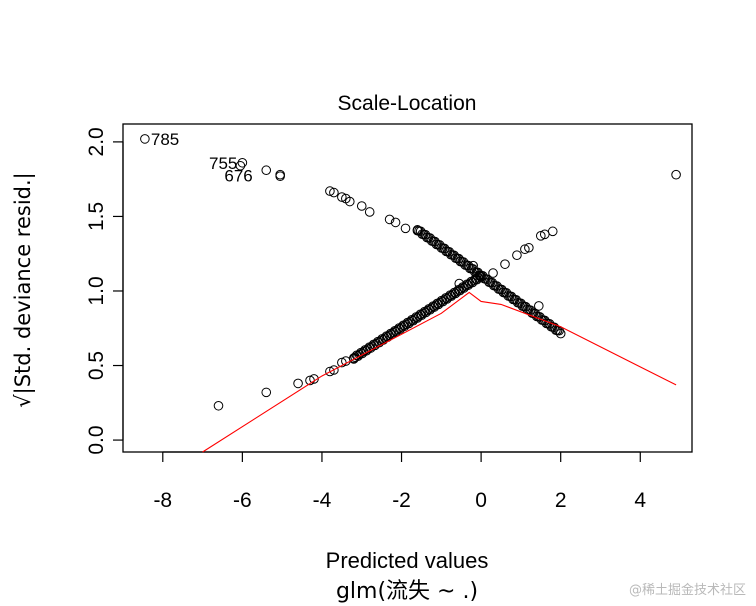 The height and width of the screenshot is (606, 756). Describe the element at coordinates (561, 500) in the screenshot. I see `x-tick-label: 2` at that location.